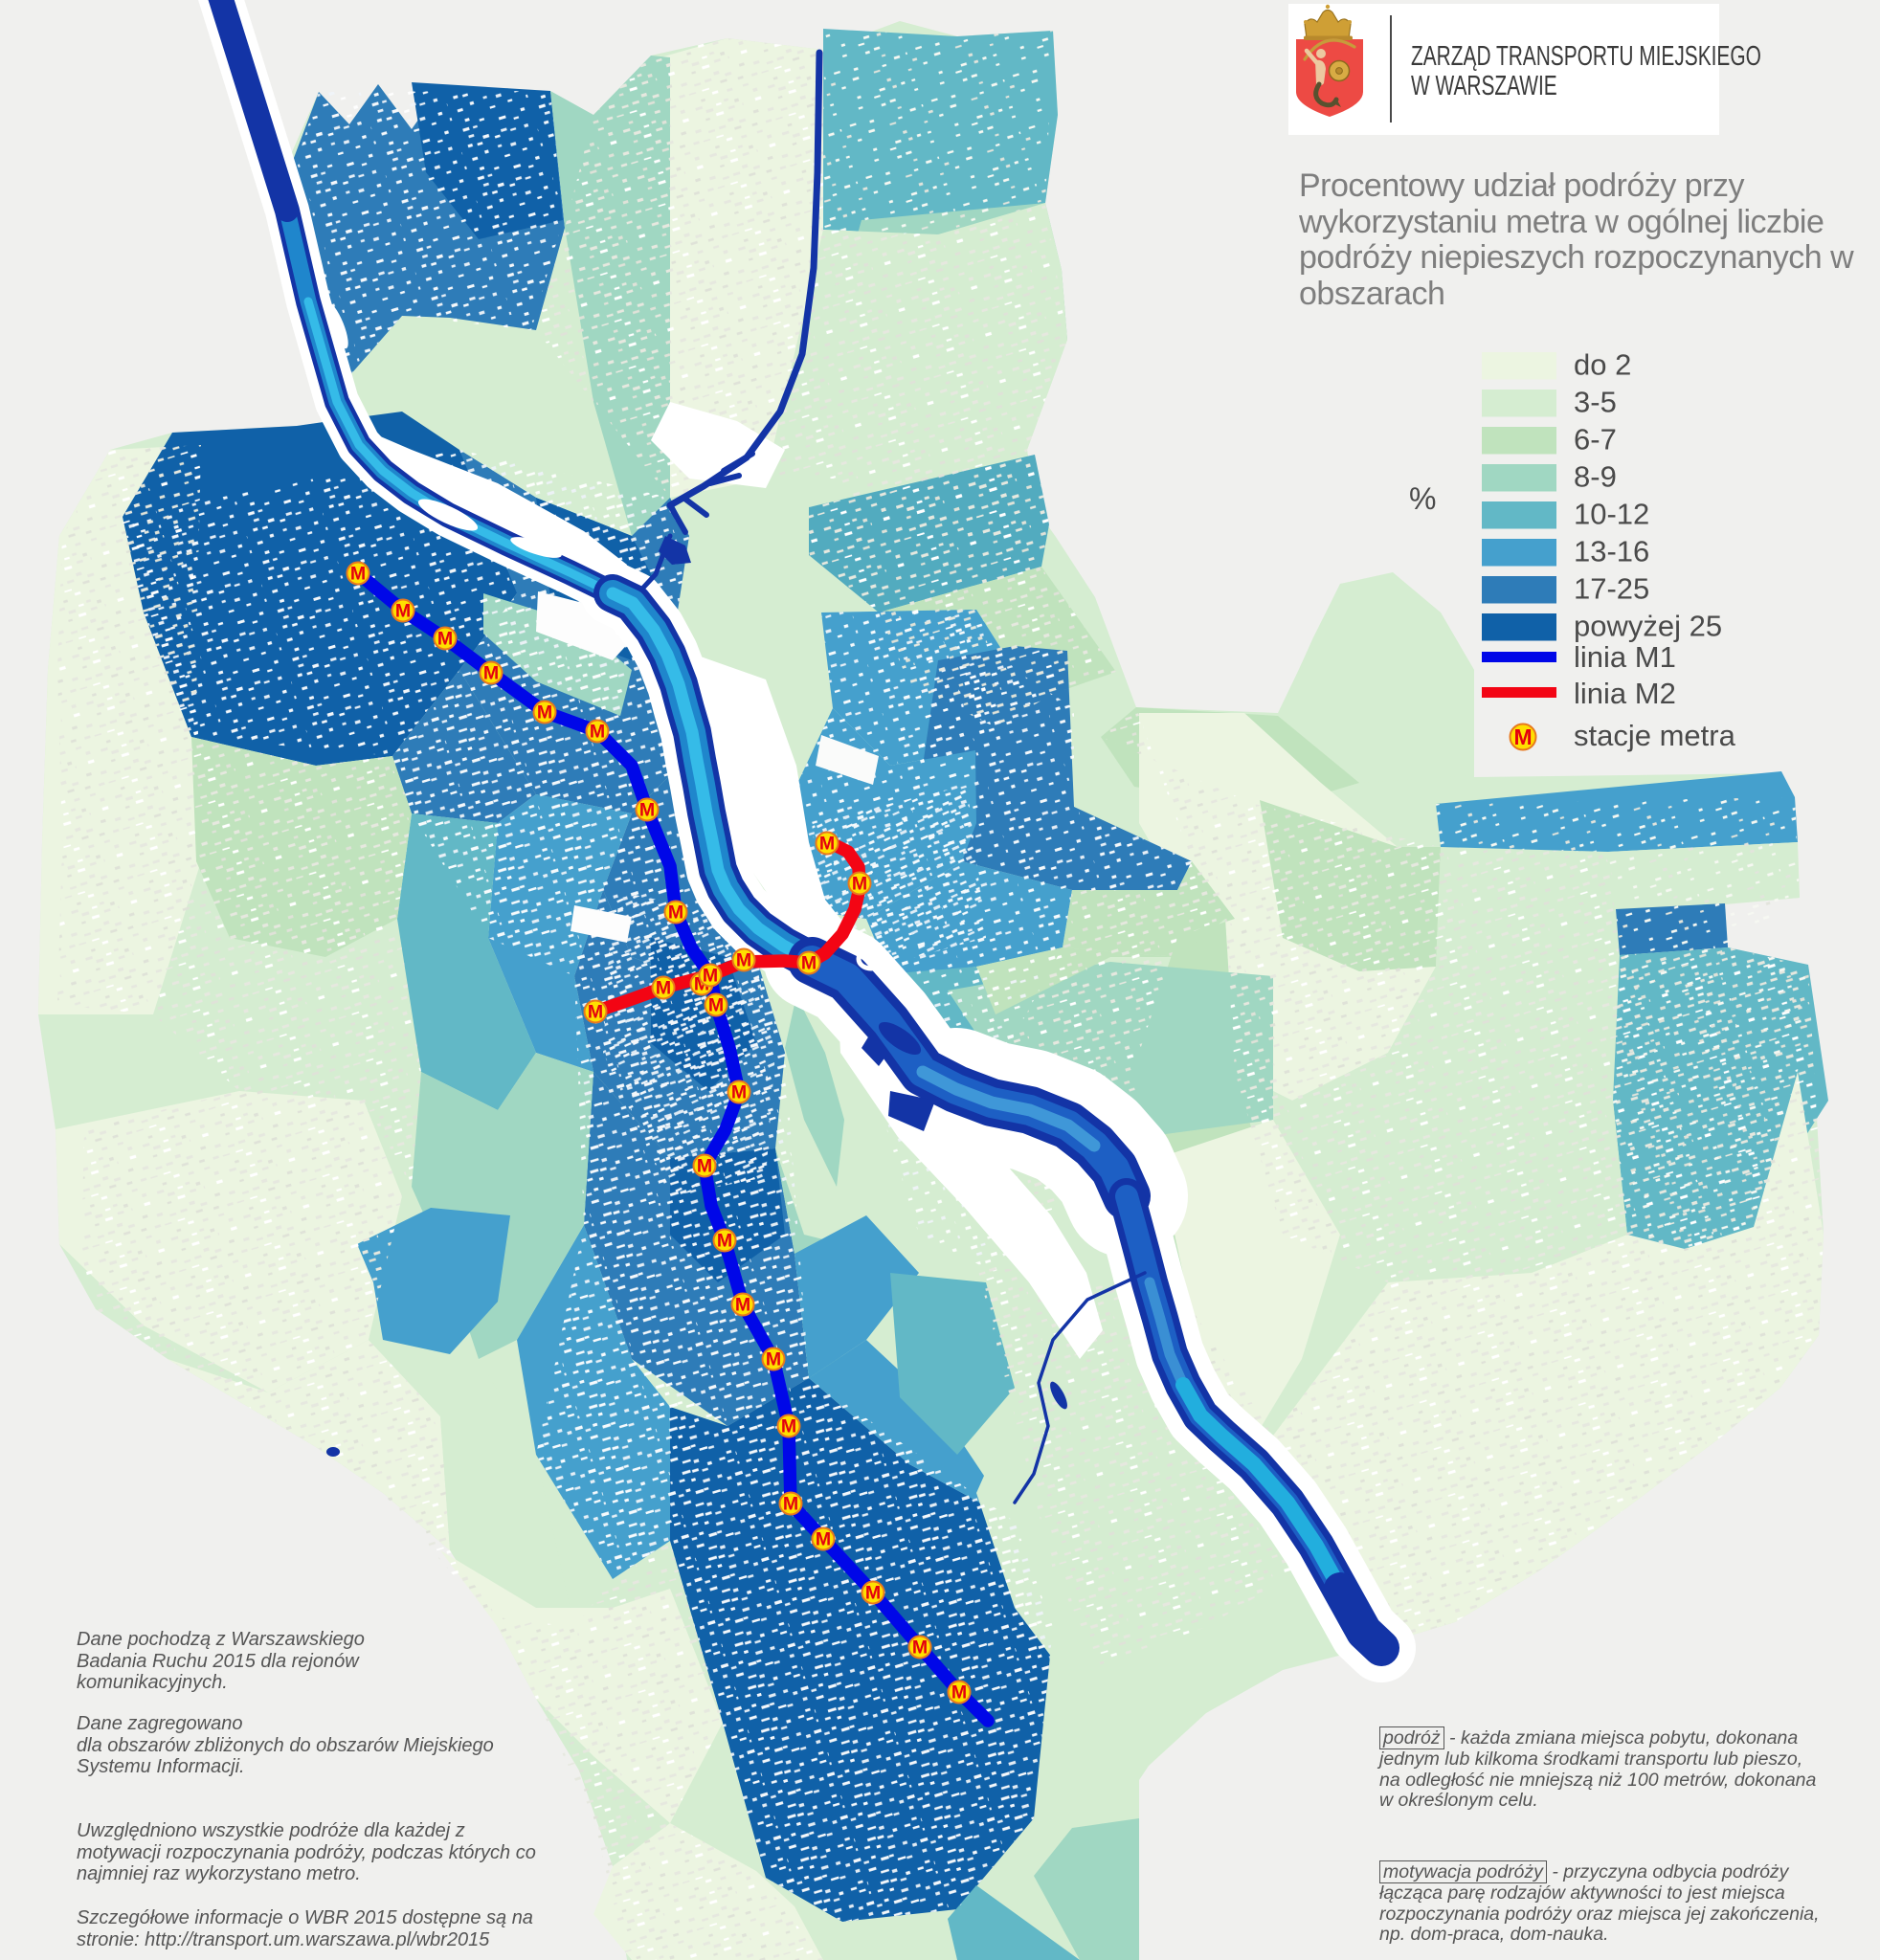 This screenshot has height=1960, width=1880. What do you see at coordinates (1611, 514) in the screenshot?
I see `svg-text: 10-12` at bounding box center [1611, 514].